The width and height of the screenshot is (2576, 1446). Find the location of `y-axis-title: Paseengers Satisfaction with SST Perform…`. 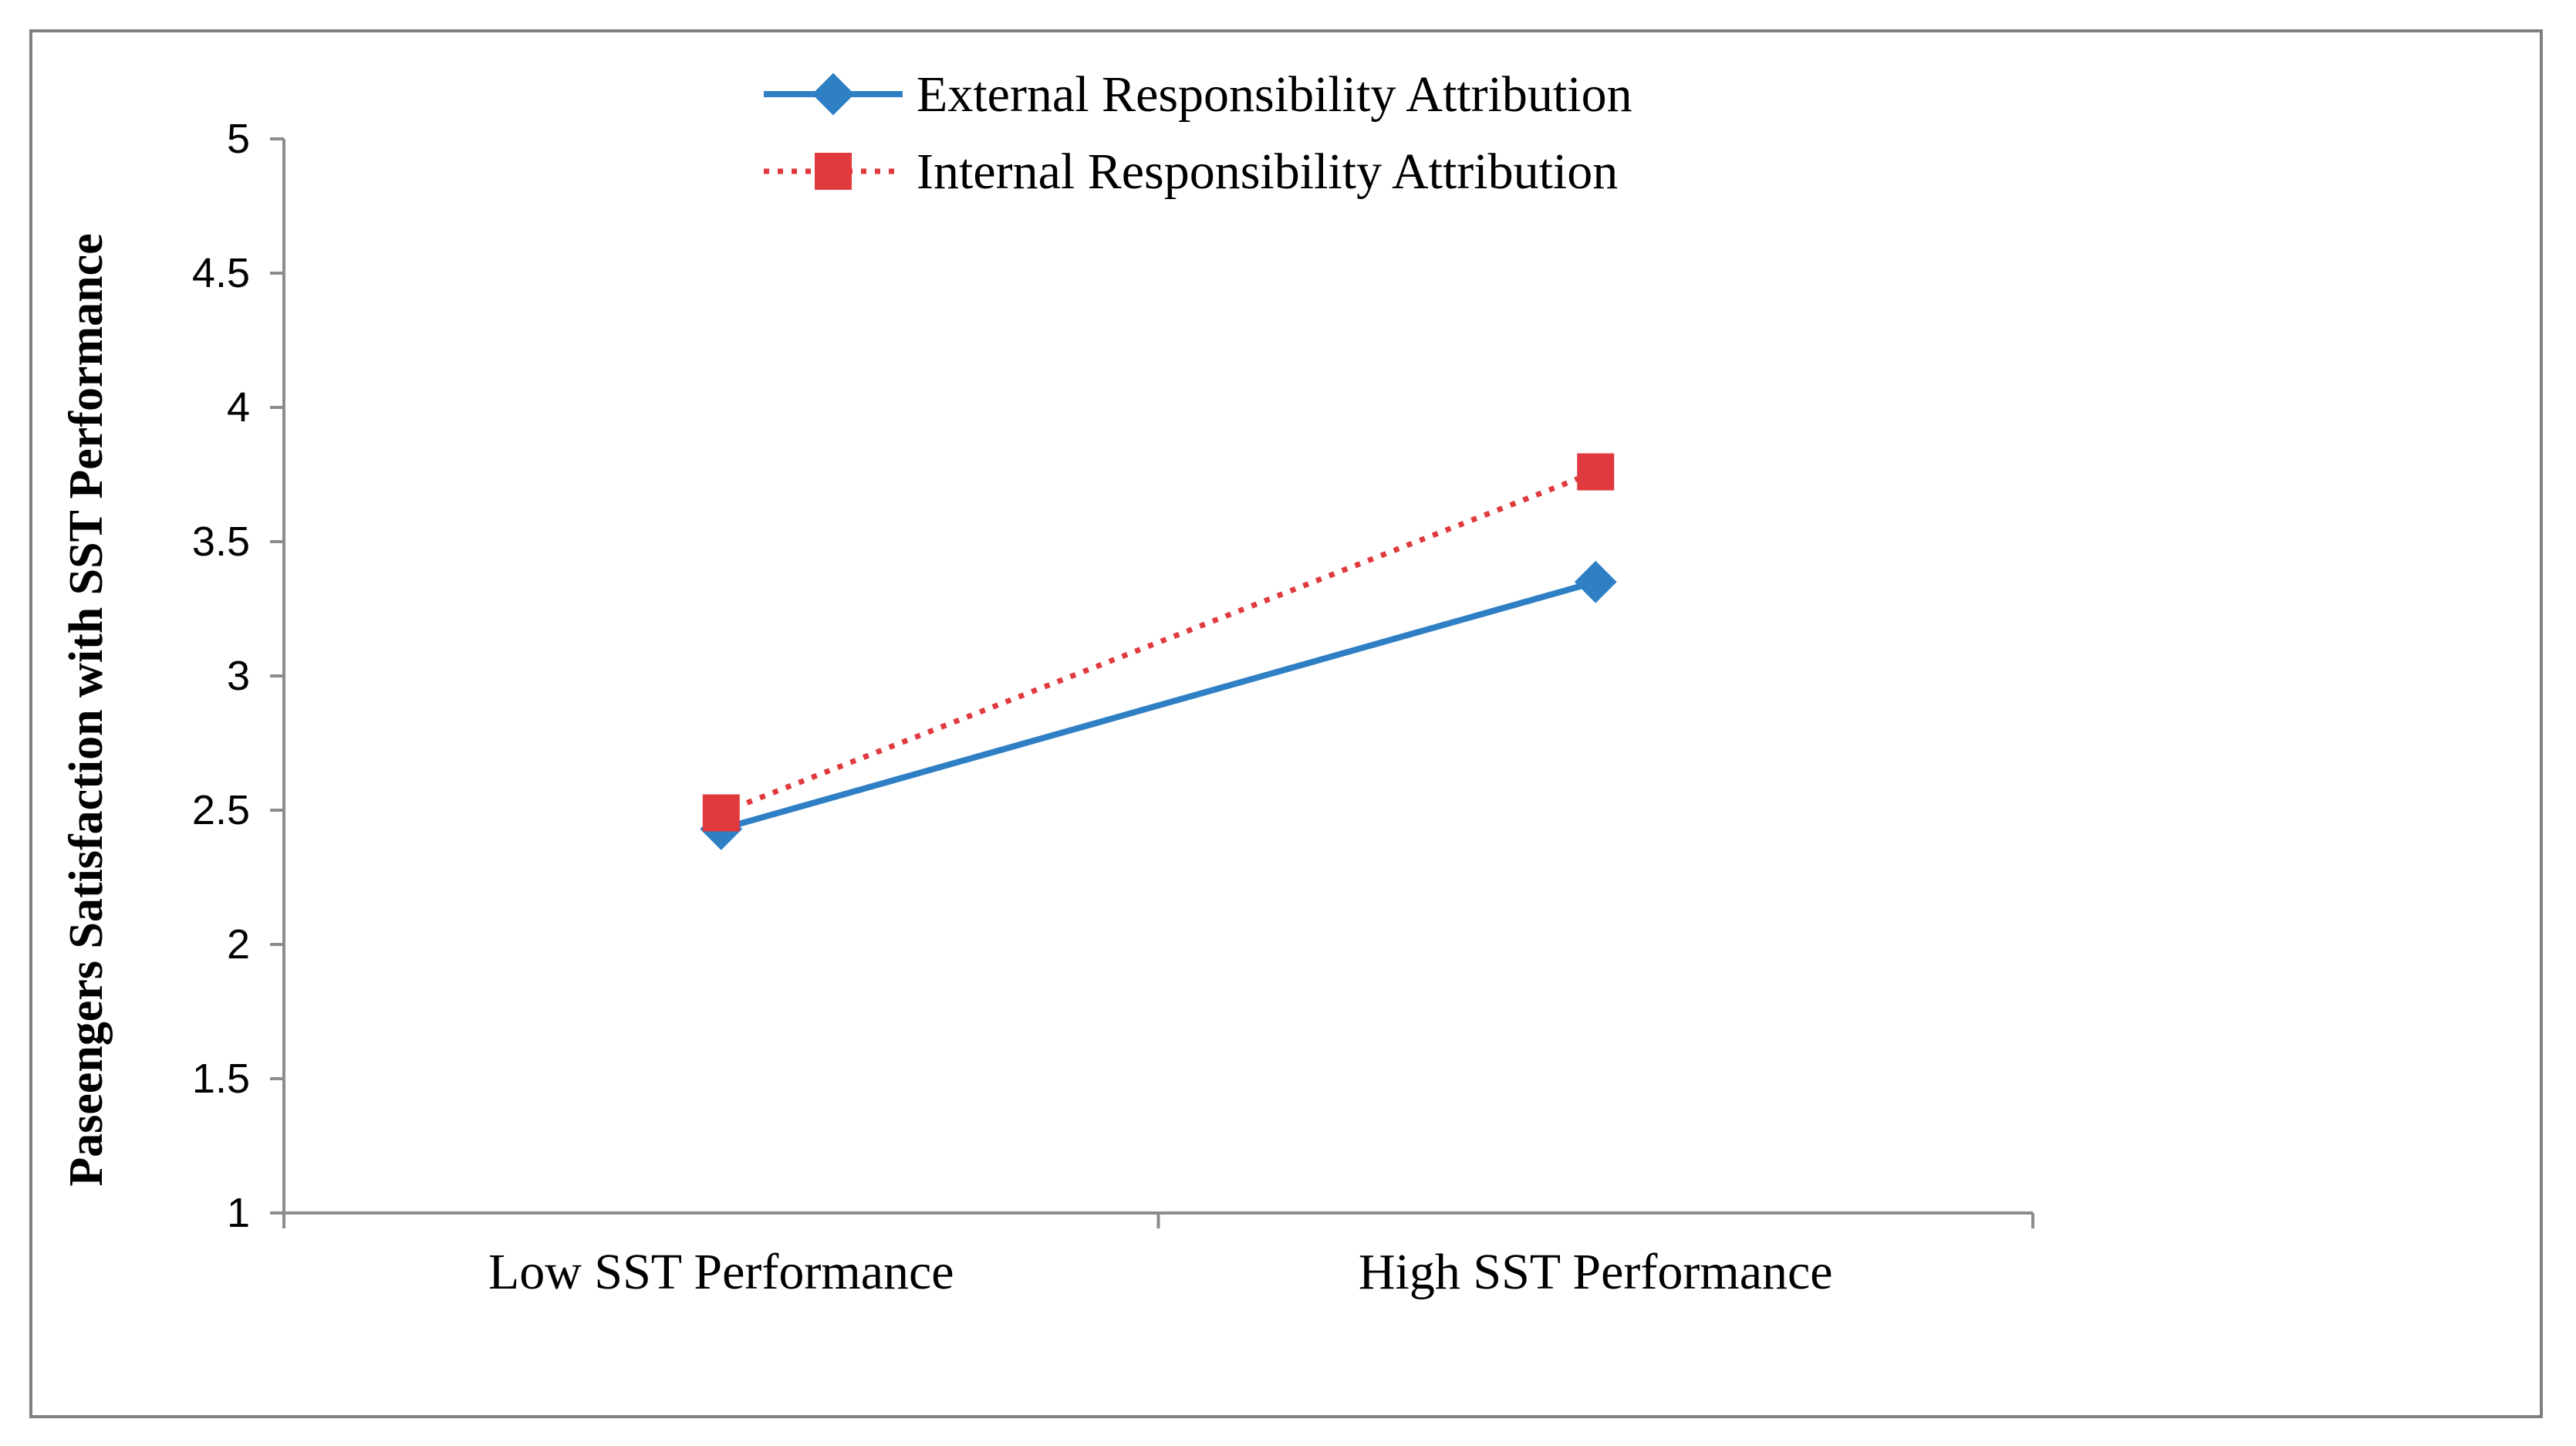

y-axis-title: Paseengers Satisfaction with SST Perform… is located at coordinates (86, 710).